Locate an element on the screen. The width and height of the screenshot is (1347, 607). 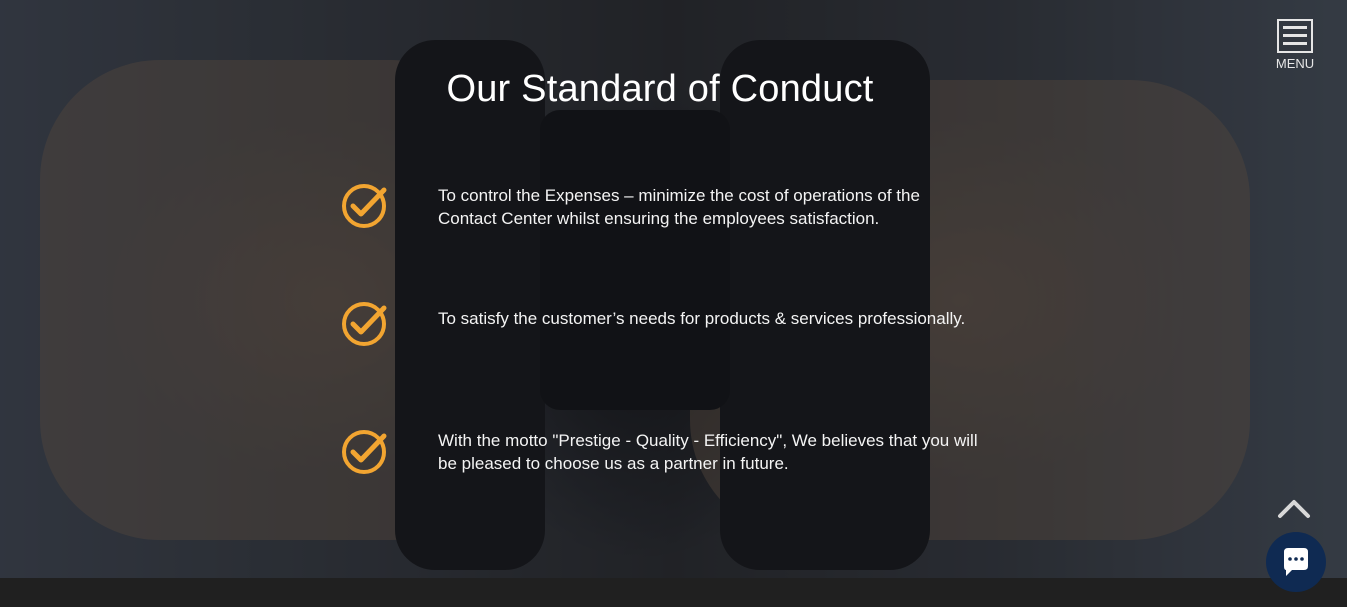
chevron-up-icon is located at coordinates (1294, 508).